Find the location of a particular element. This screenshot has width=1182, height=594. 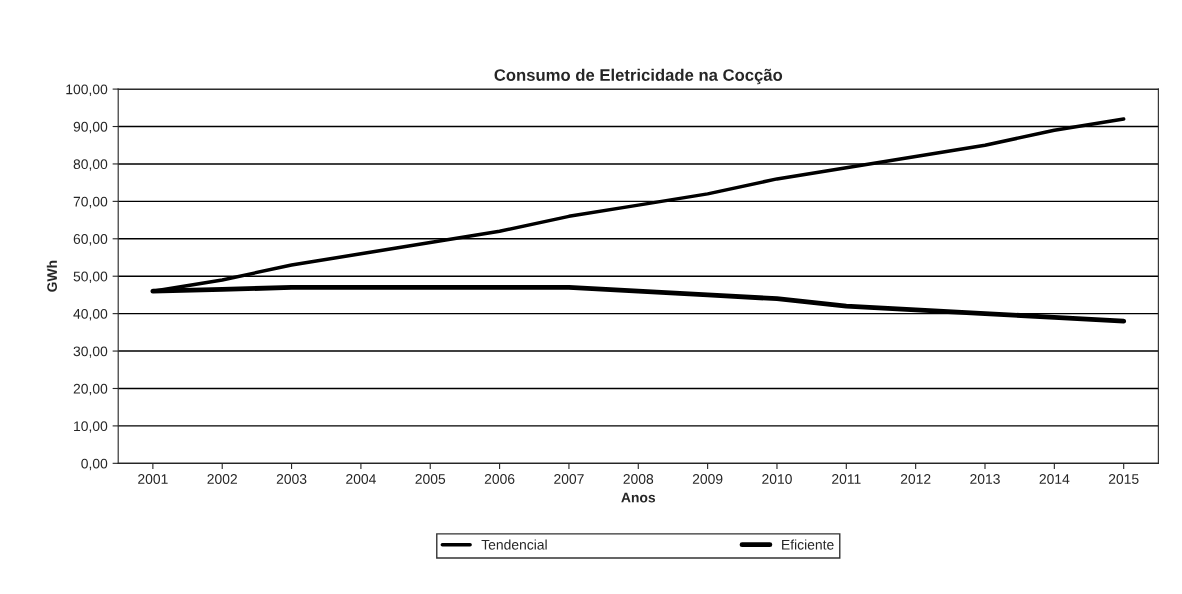

x-tick-label: 2001 is located at coordinates (153, 479).